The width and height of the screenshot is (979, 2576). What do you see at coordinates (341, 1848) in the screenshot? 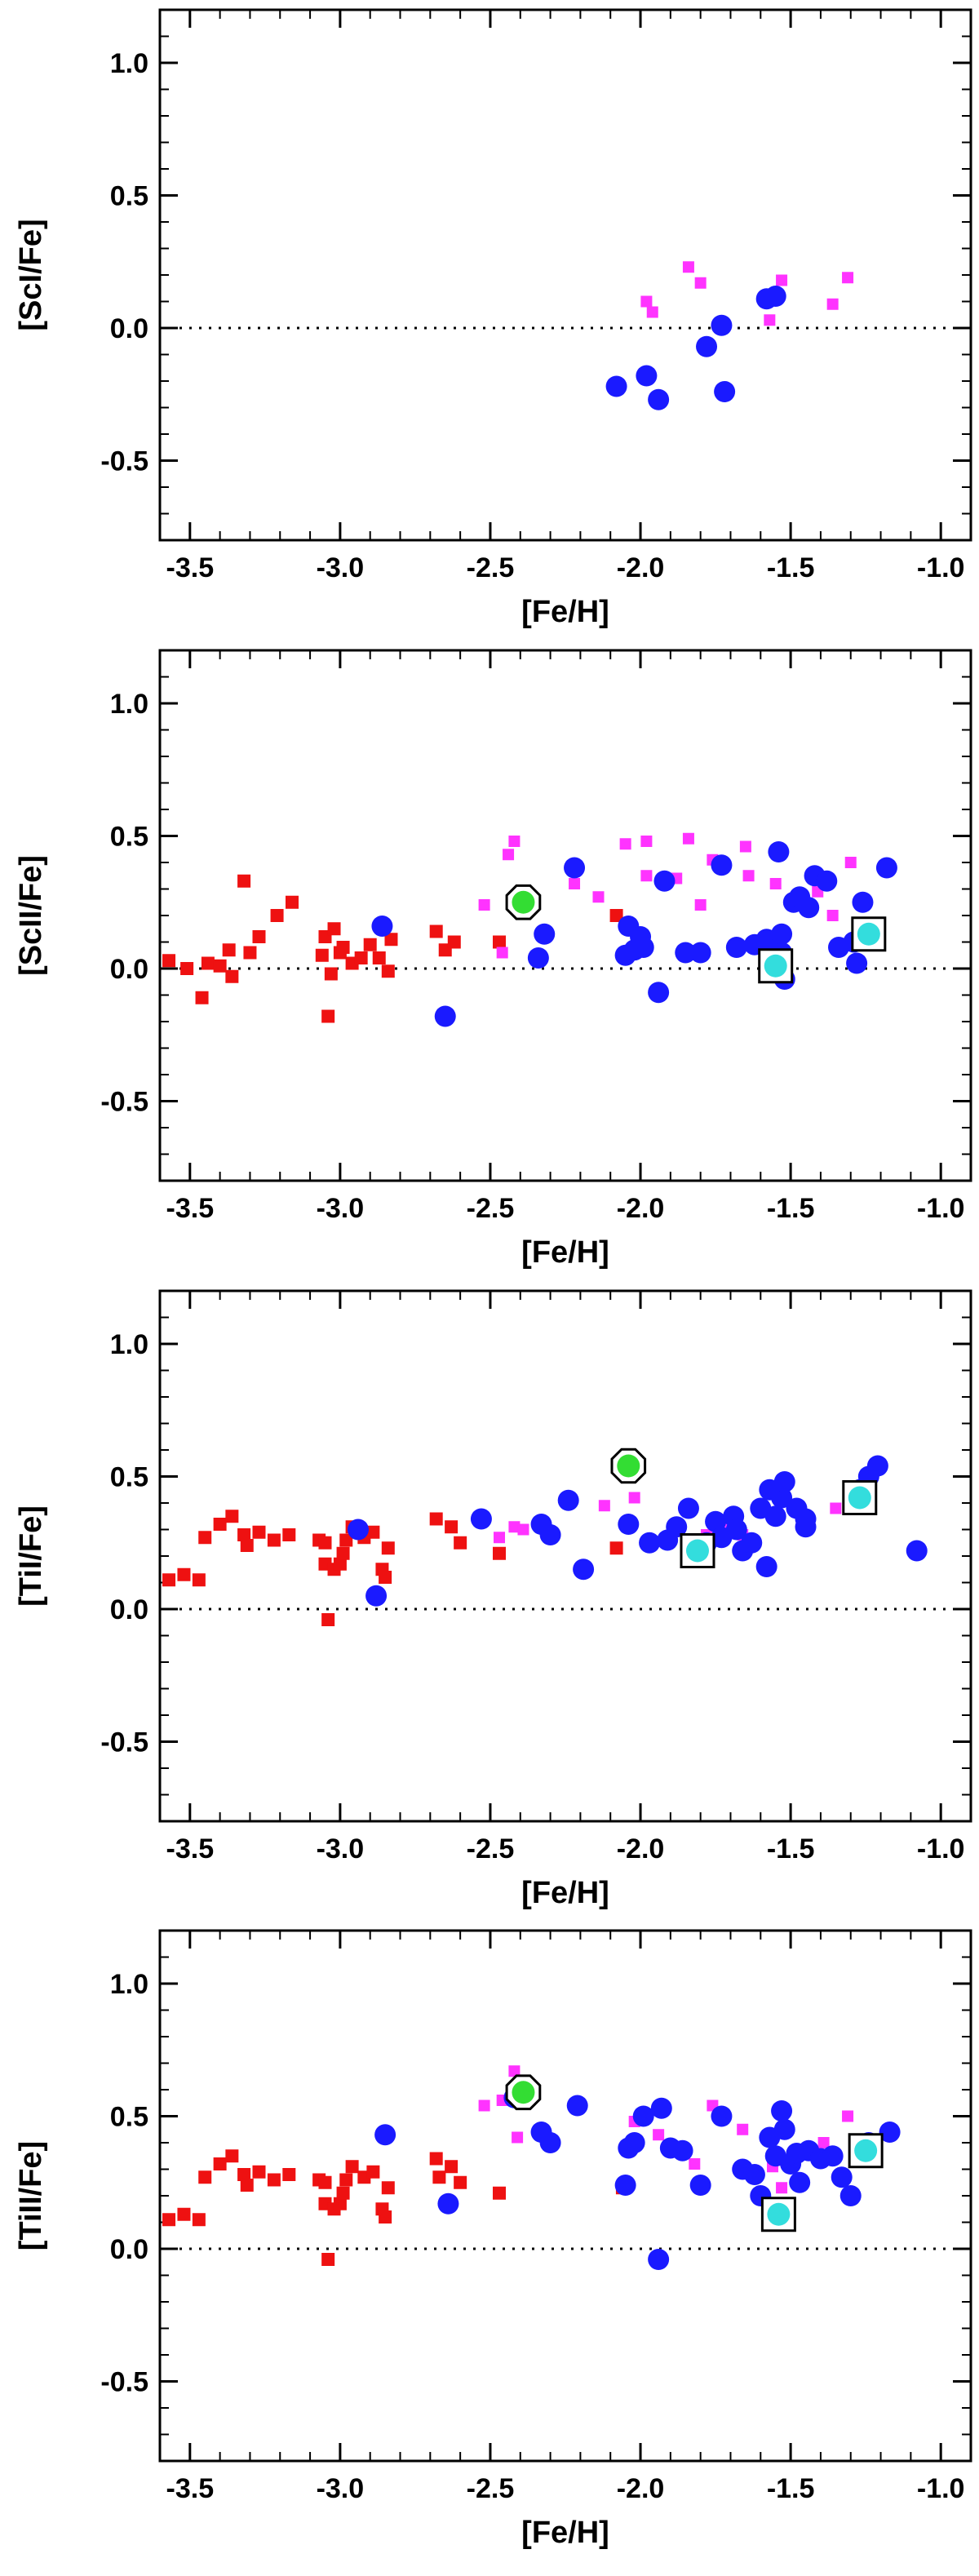
I see `x-tick-label: -3.0` at bounding box center [341, 1848].